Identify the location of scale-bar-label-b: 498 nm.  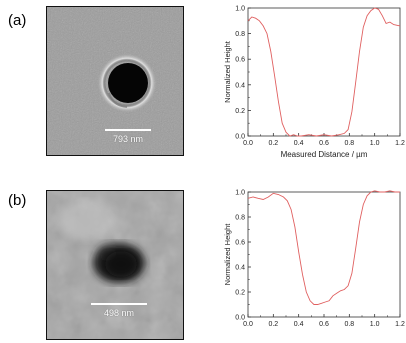
(119, 313).